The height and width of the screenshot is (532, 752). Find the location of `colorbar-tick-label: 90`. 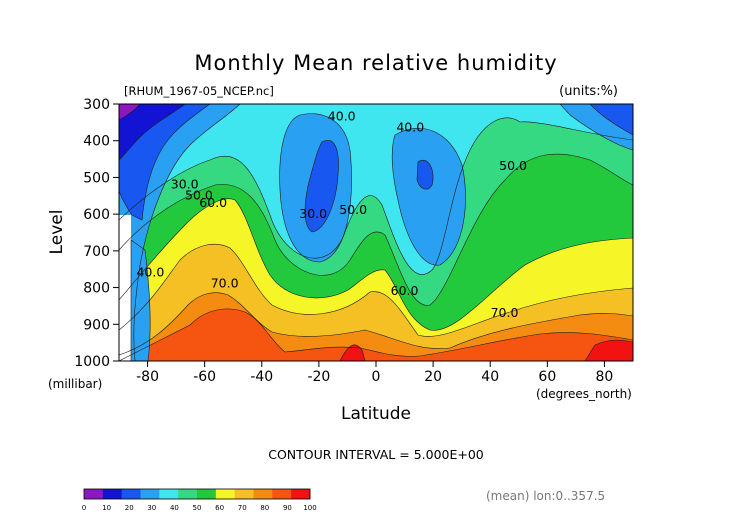

colorbar-tick-label: 90 is located at coordinates (287, 508).